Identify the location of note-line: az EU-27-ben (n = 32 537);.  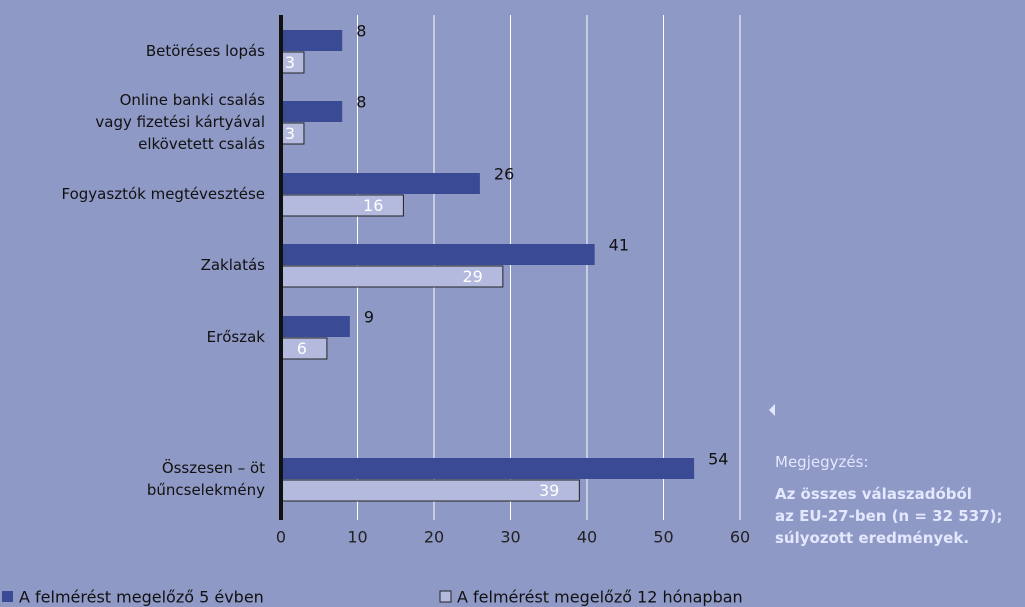
(889, 516).